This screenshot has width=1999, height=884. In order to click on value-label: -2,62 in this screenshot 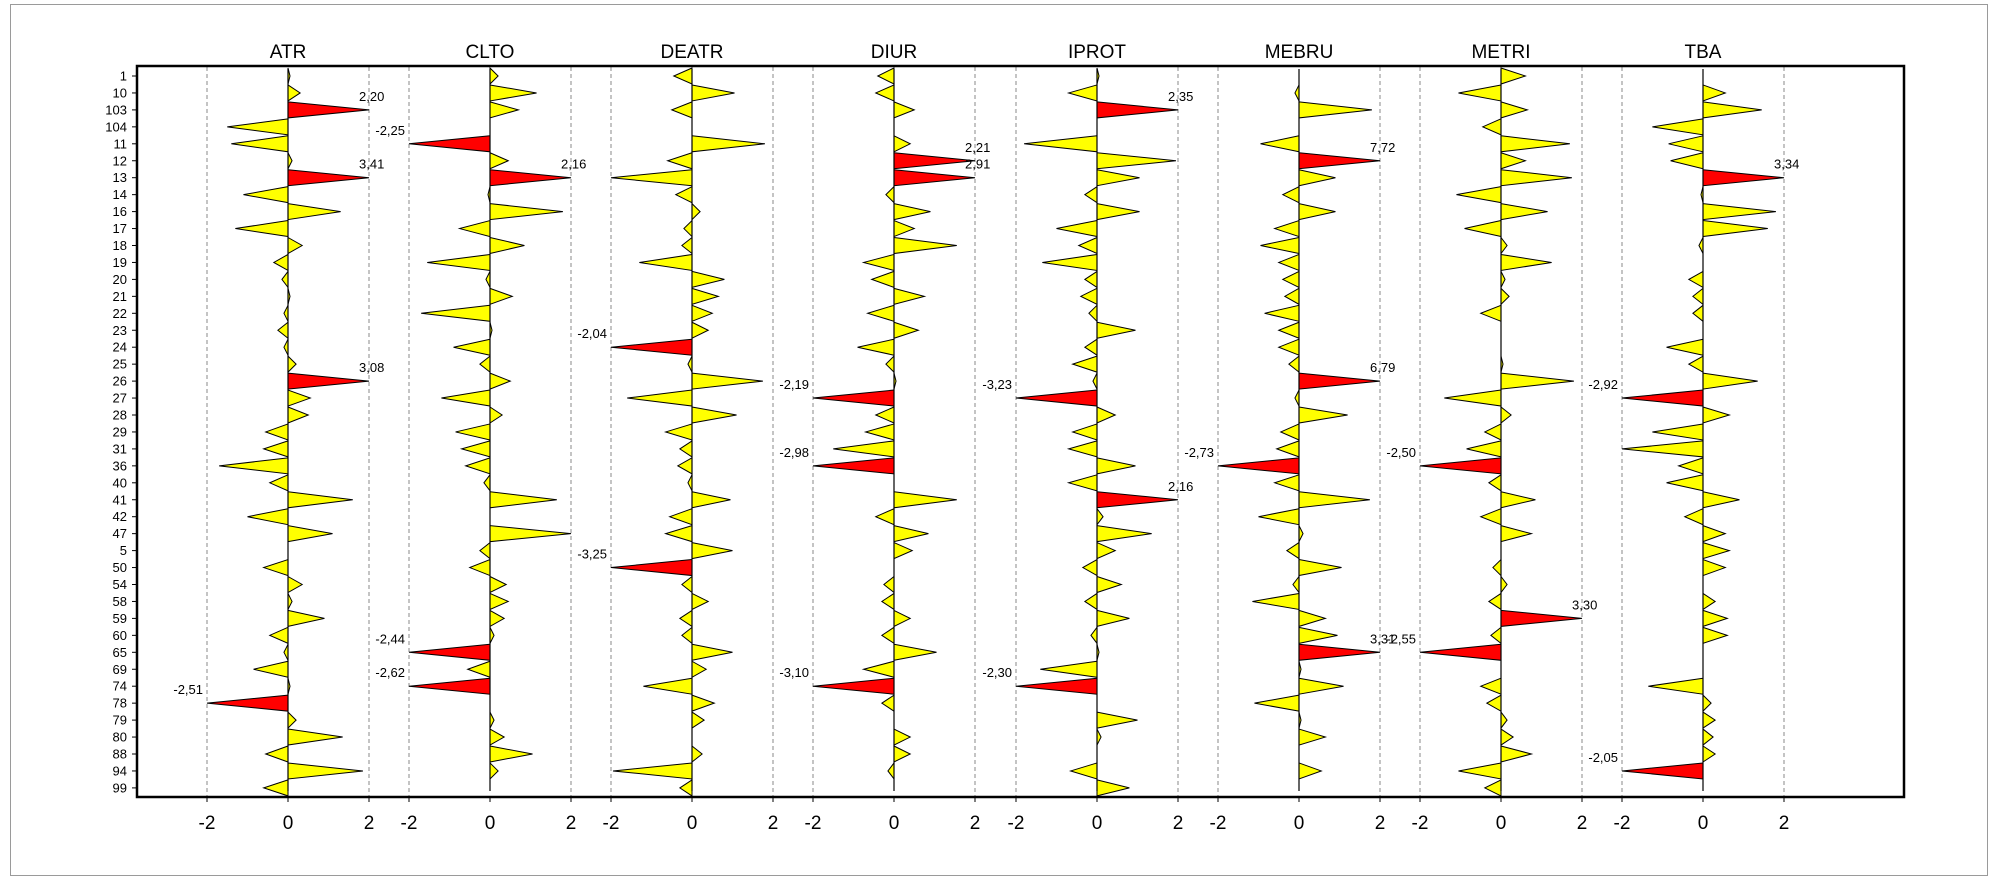, I will do `click(390, 672)`.